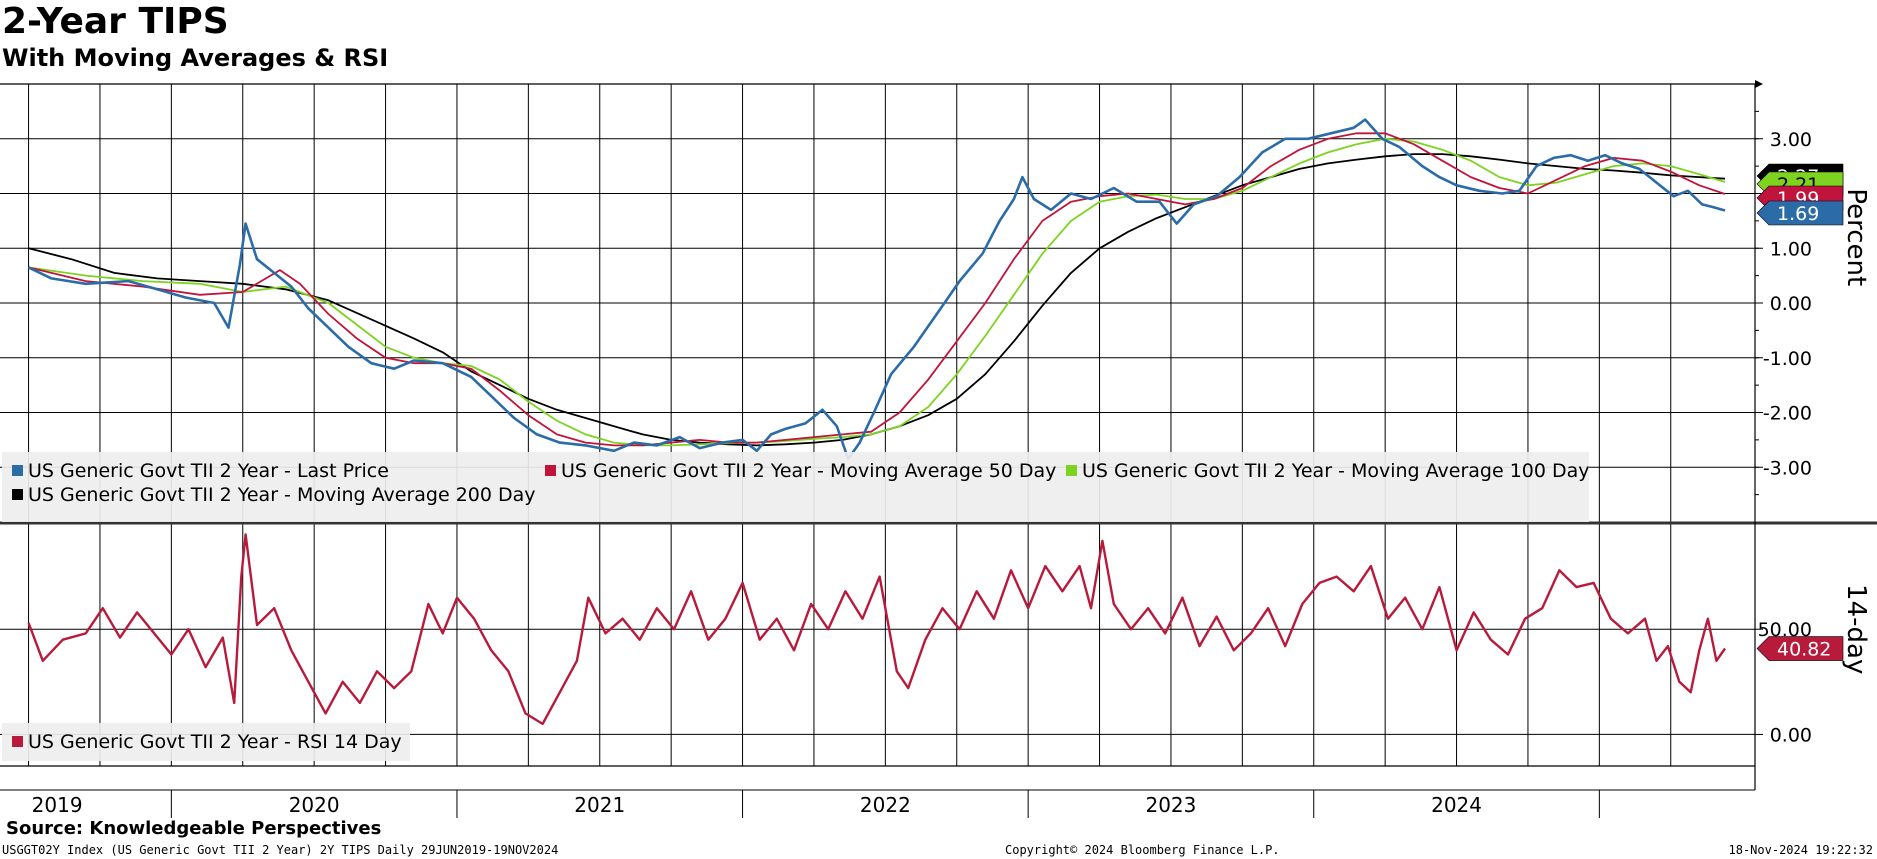 The image size is (1877, 859). What do you see at coordinates (1170, 805) in the screenshot?
I see `x-tick-label: 2023` at bounding box center [1170, 805].